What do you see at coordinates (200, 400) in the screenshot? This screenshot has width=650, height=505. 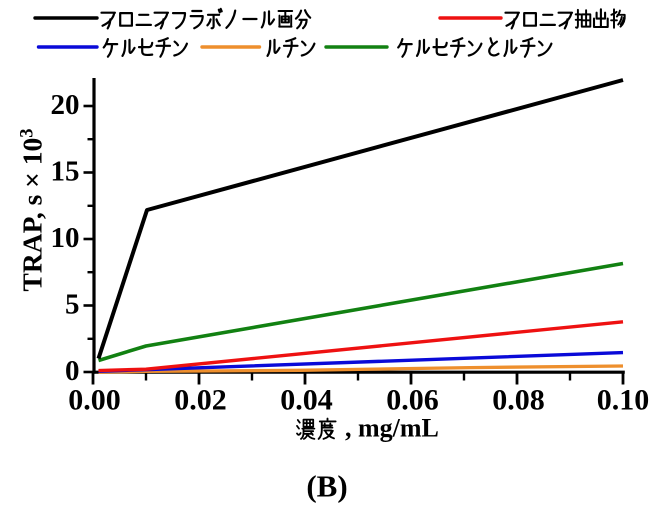 I see `svg-text: 0.02` at bounding box center [200, 400].